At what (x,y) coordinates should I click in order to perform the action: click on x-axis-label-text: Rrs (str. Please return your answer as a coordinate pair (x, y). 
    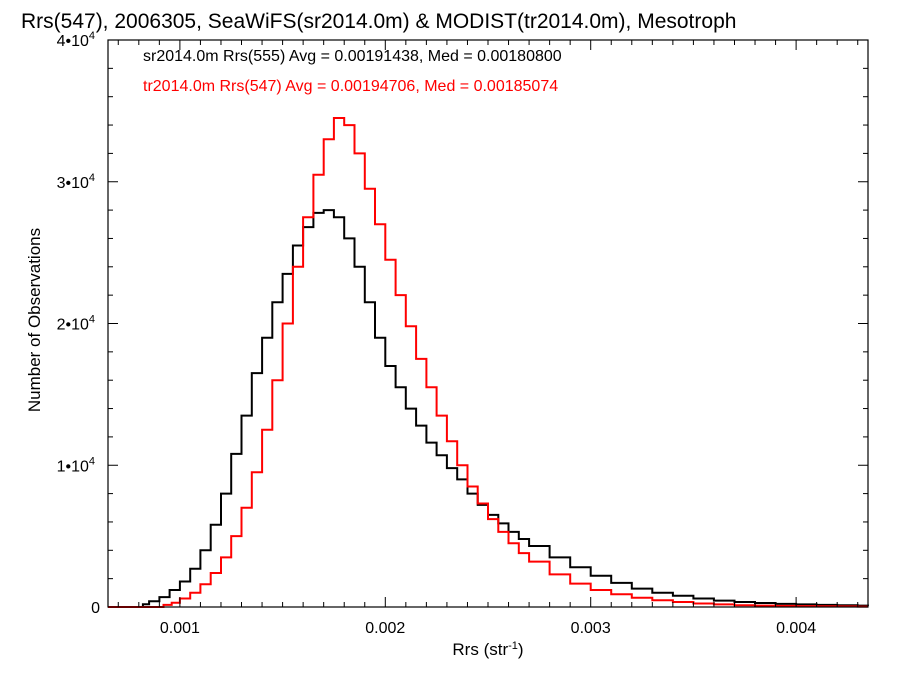
    Looking at the image, I should click on (480, 649).